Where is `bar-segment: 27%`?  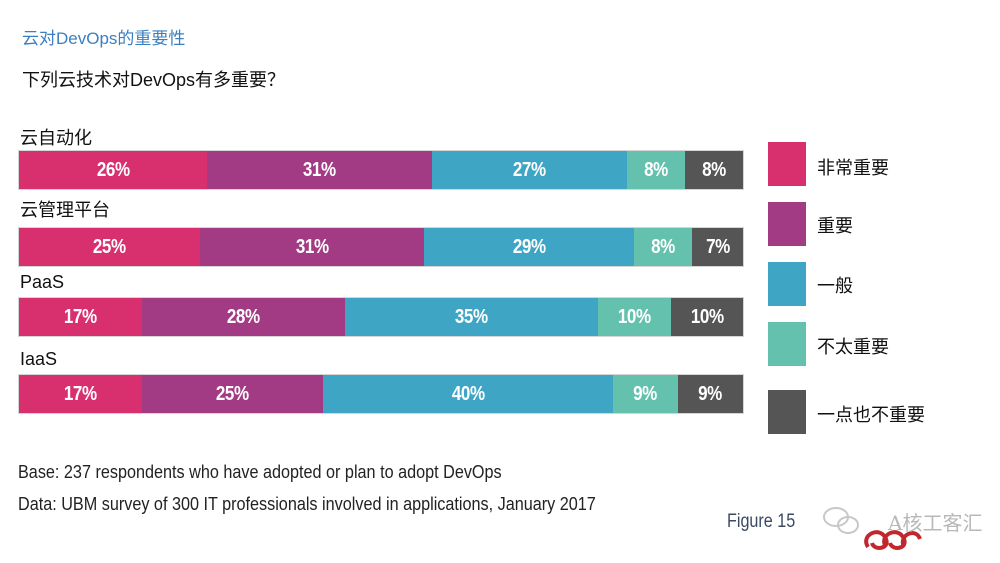
bar-segment: 27% is located at coordinates (529, 170).